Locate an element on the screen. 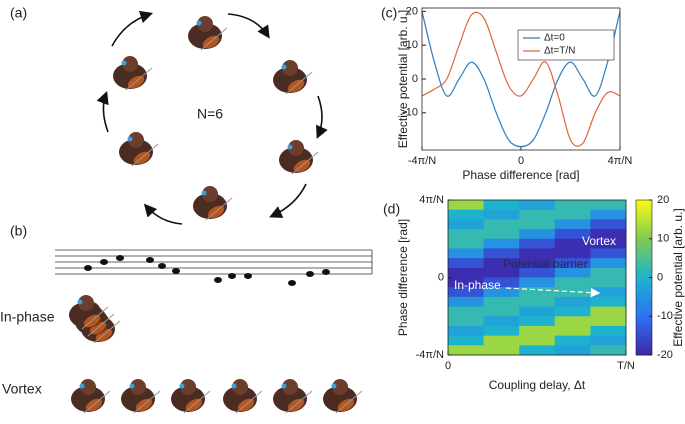  colorbar-tick-label: 0 is located at coordinates (660, 277).